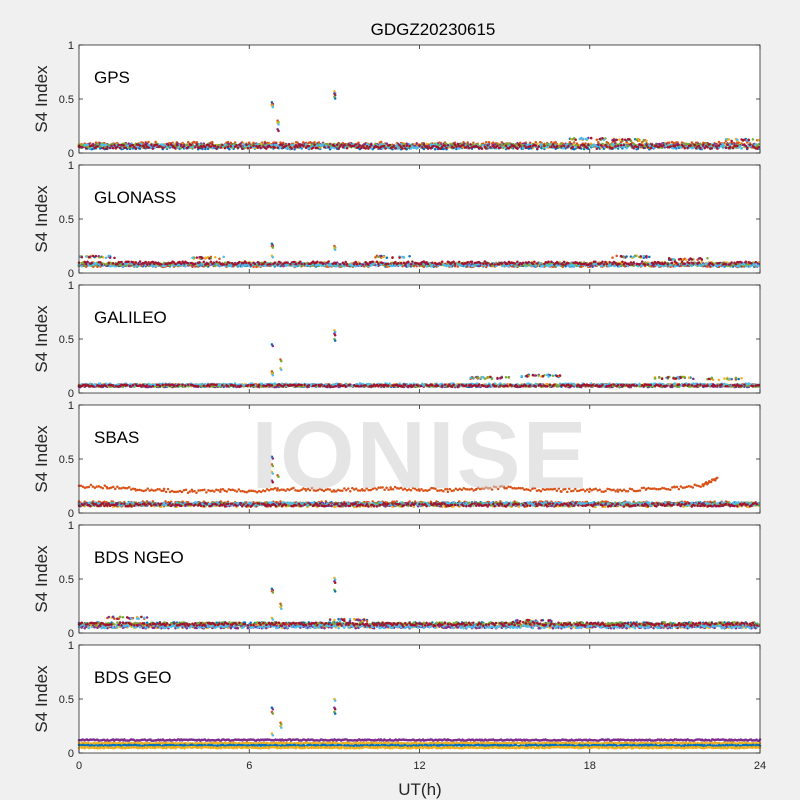  I want to click on y-tick-label: 0, so click(71, 154).